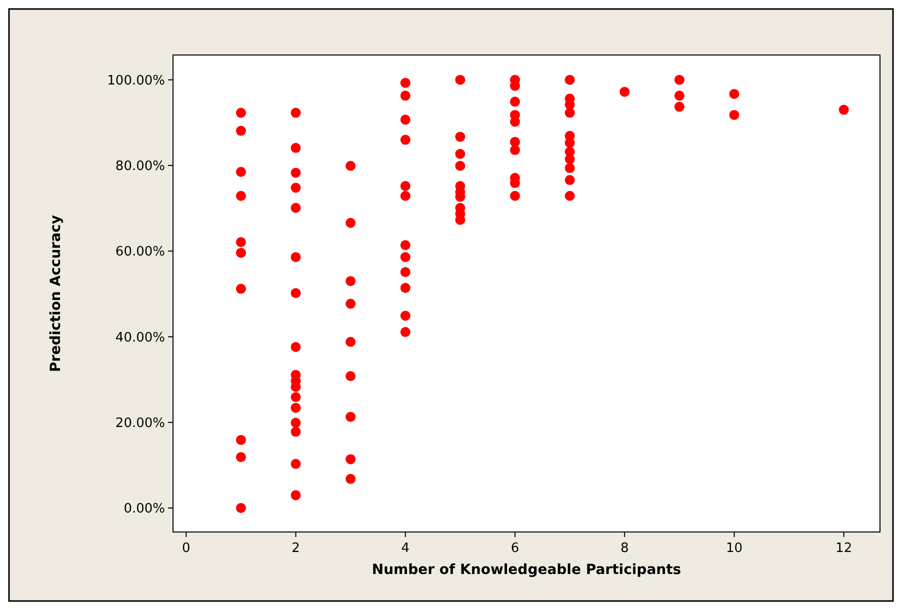  What do you see at coordinates (186, 548) in the screenshot?
I see `x-tick-label: 0` at bounding box center [186, 548].